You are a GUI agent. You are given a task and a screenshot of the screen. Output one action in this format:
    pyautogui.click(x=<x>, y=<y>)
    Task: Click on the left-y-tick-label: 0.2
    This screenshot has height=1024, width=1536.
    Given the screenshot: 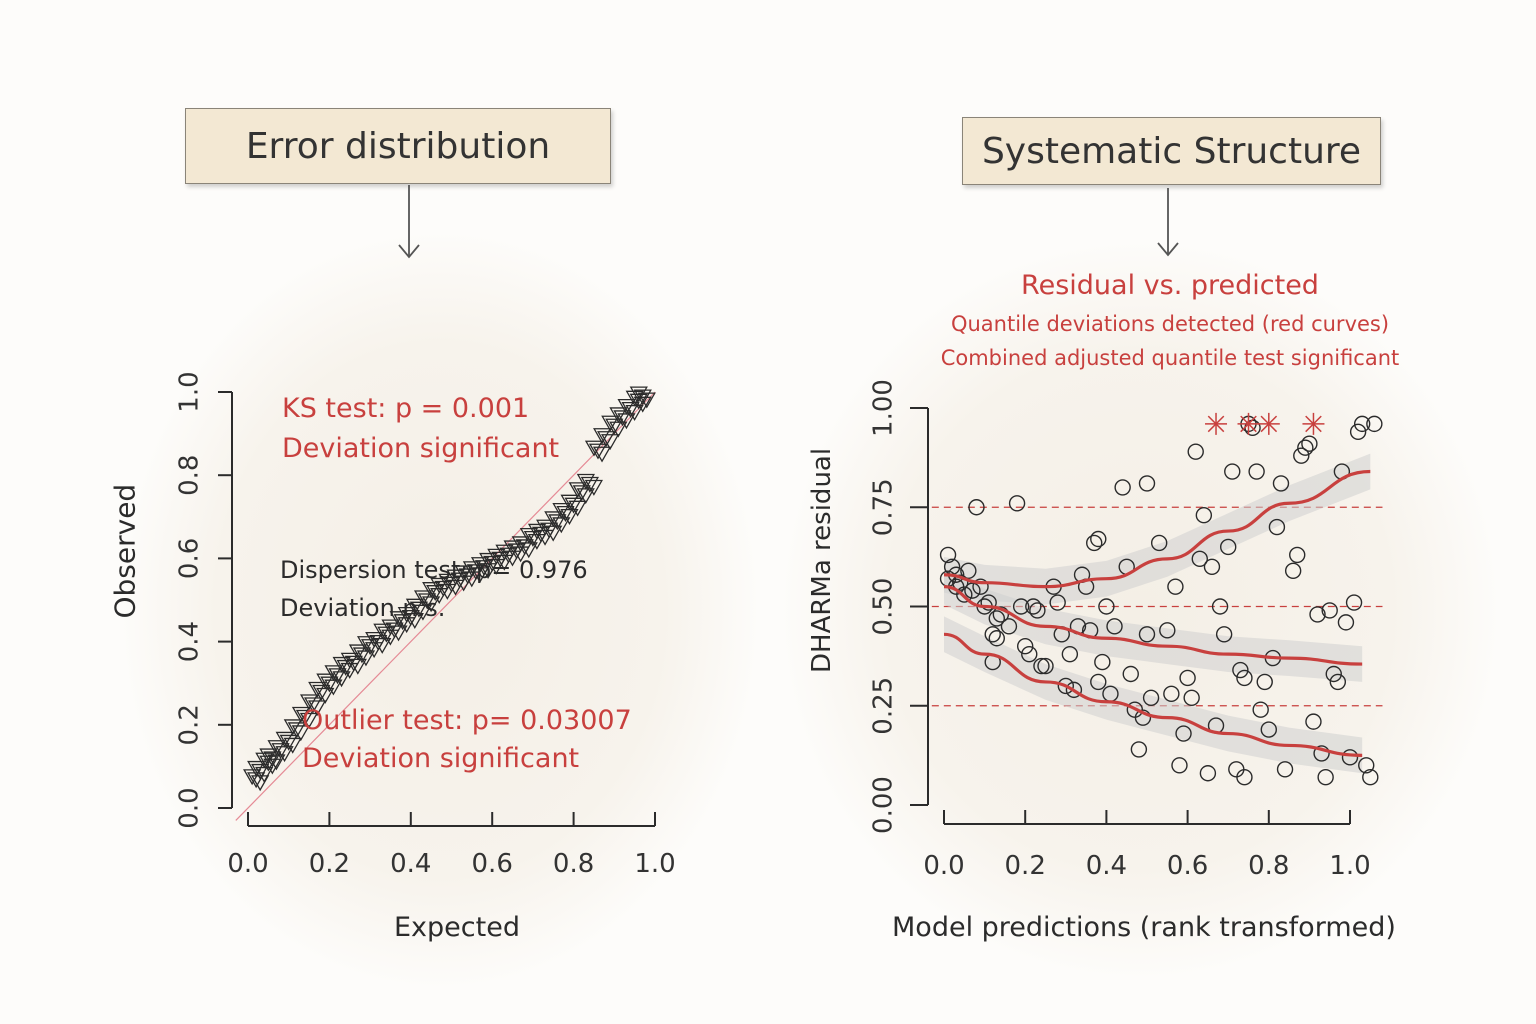 What is the action you would take?
    pyautogui.click(x=190, y=724)
    